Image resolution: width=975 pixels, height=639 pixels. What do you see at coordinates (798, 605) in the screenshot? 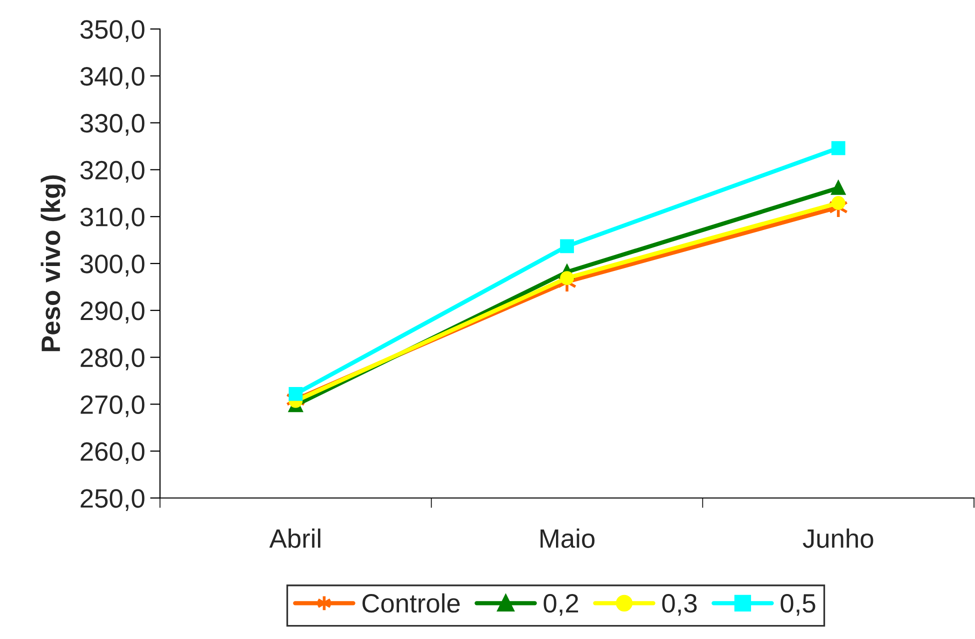
I see `legend-label: 0,5` at bounding box center [798, 605].